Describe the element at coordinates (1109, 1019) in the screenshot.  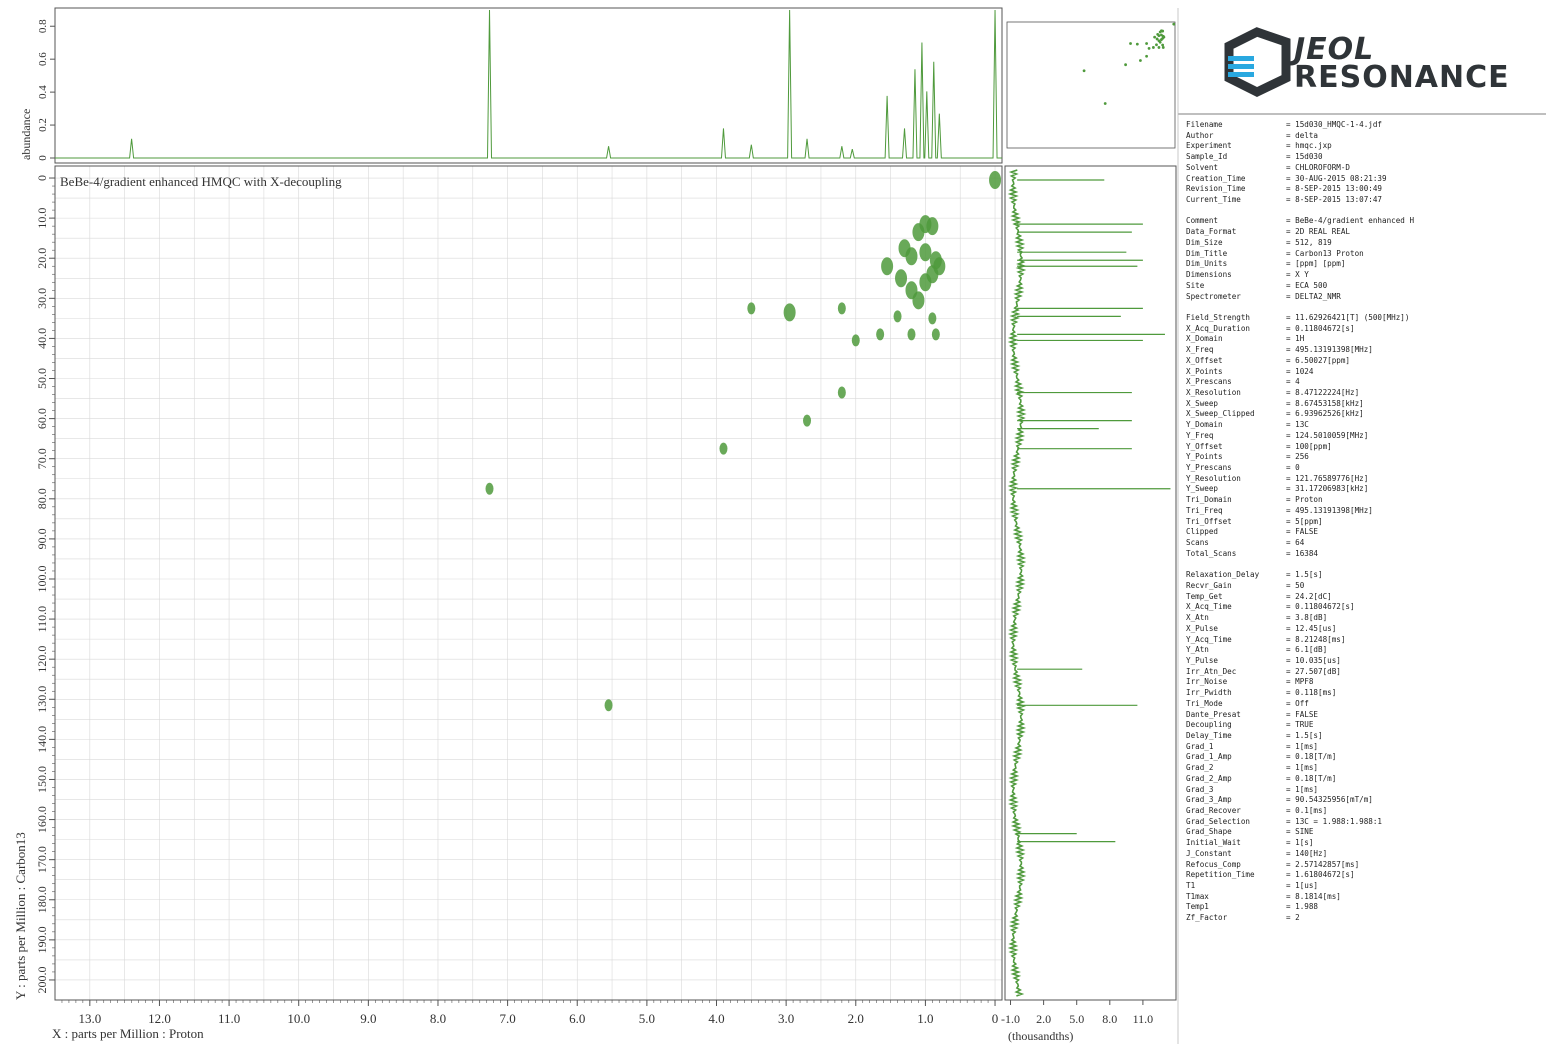
I see `thousandths-tick-label: 8.0` at that location.